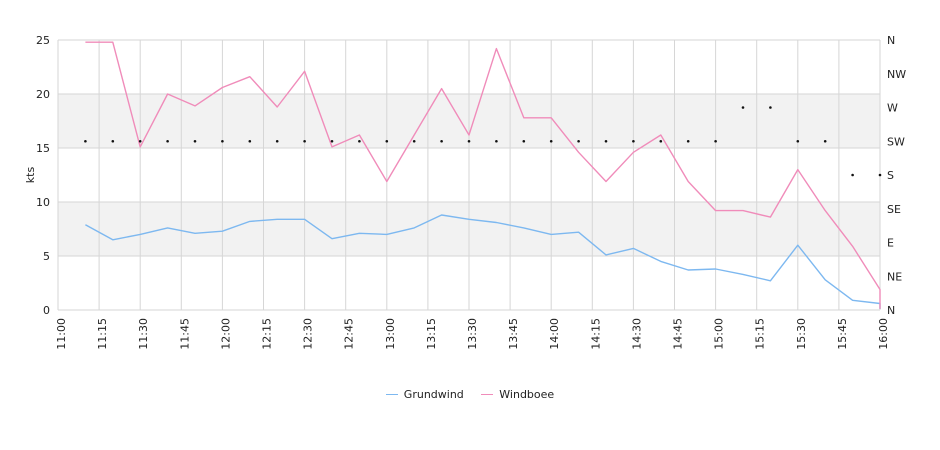 Image resolution: width=940 pixels, height=450 pixels. Describe the element at coordinates (308, 334) in the screenshot. I see `x-tick-label: 12:30` at that location.